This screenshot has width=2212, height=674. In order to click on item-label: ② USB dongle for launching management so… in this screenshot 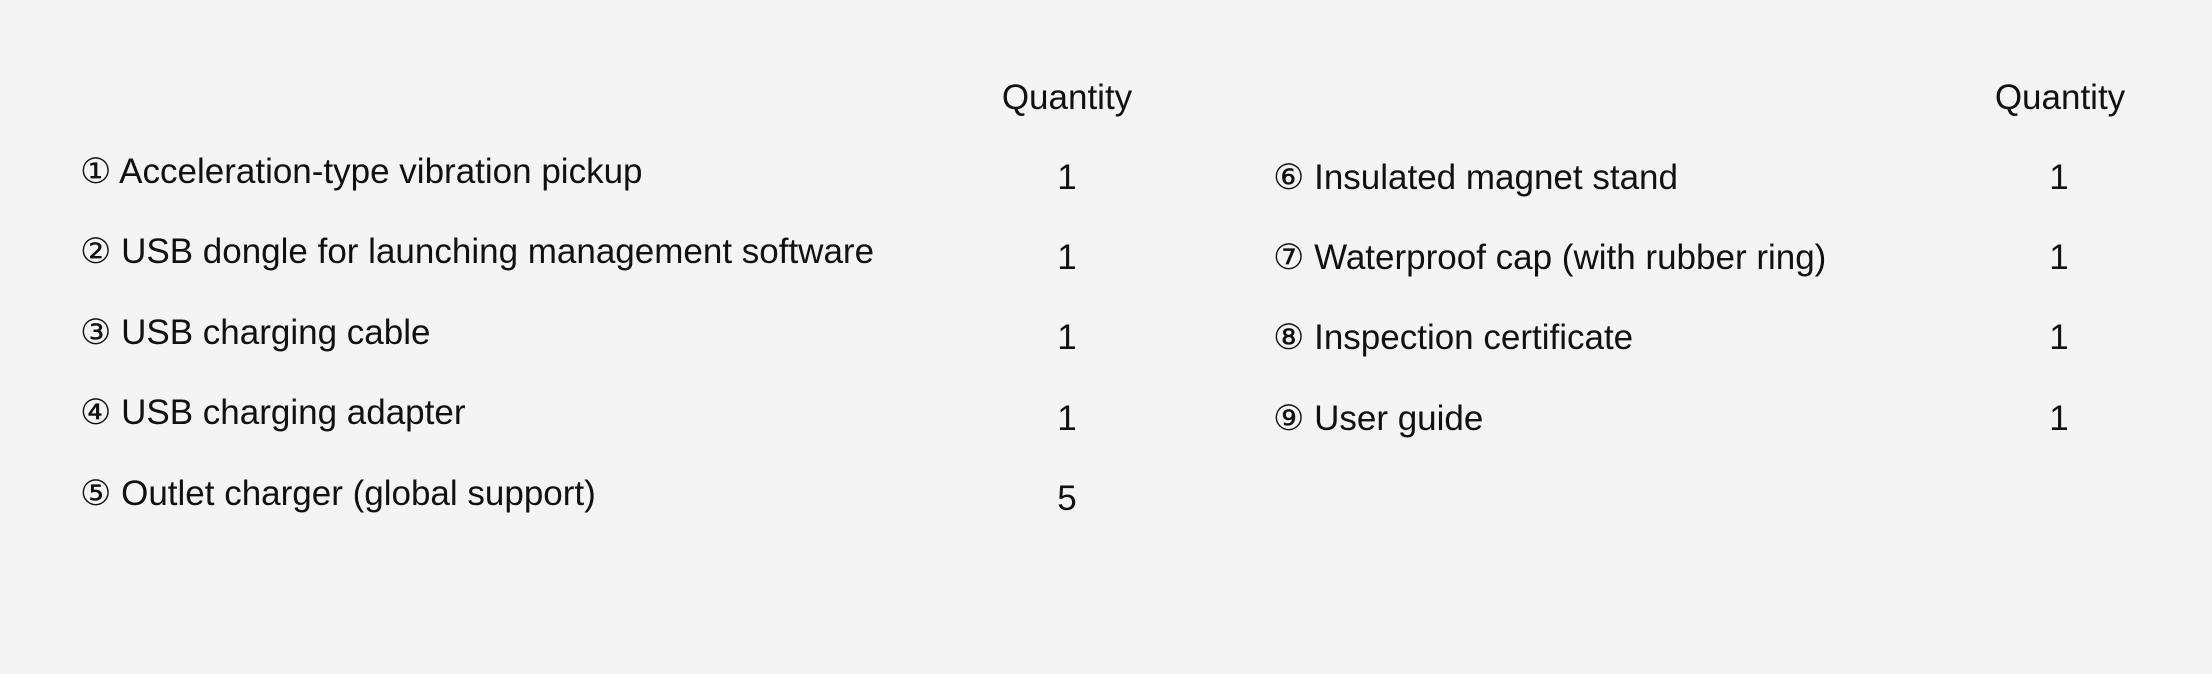, I will do `click(477, 251)`.